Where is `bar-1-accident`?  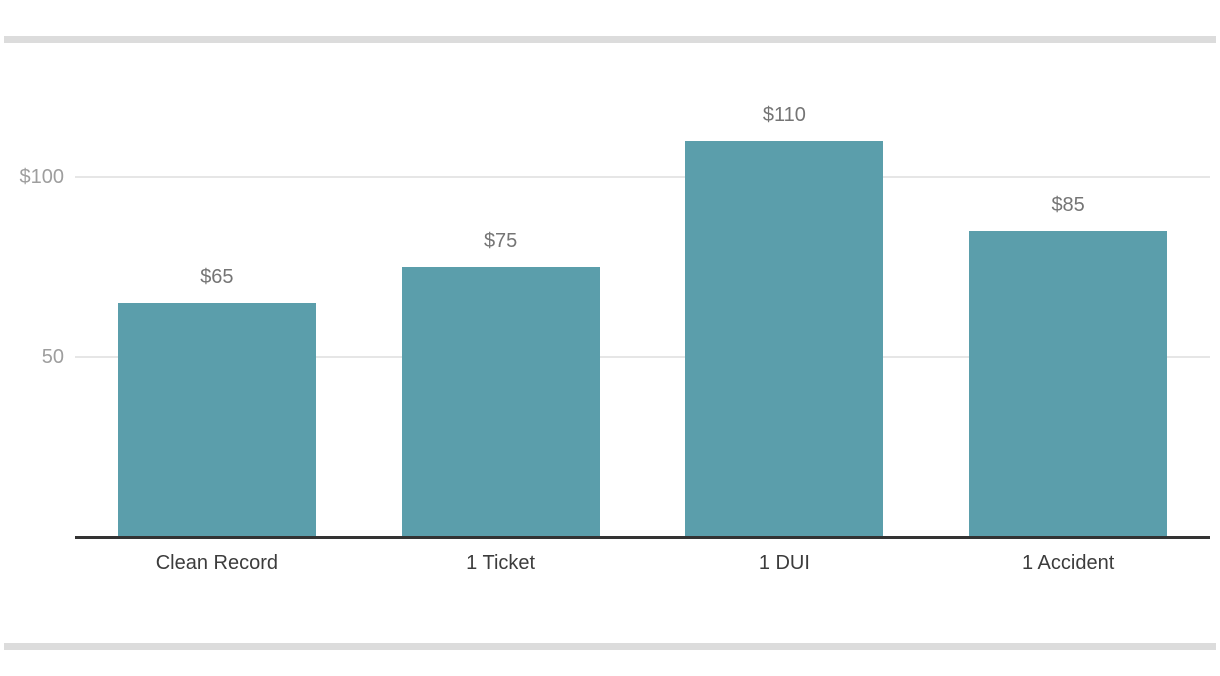 bar-1-accident is located at coordinates (1068, 384).